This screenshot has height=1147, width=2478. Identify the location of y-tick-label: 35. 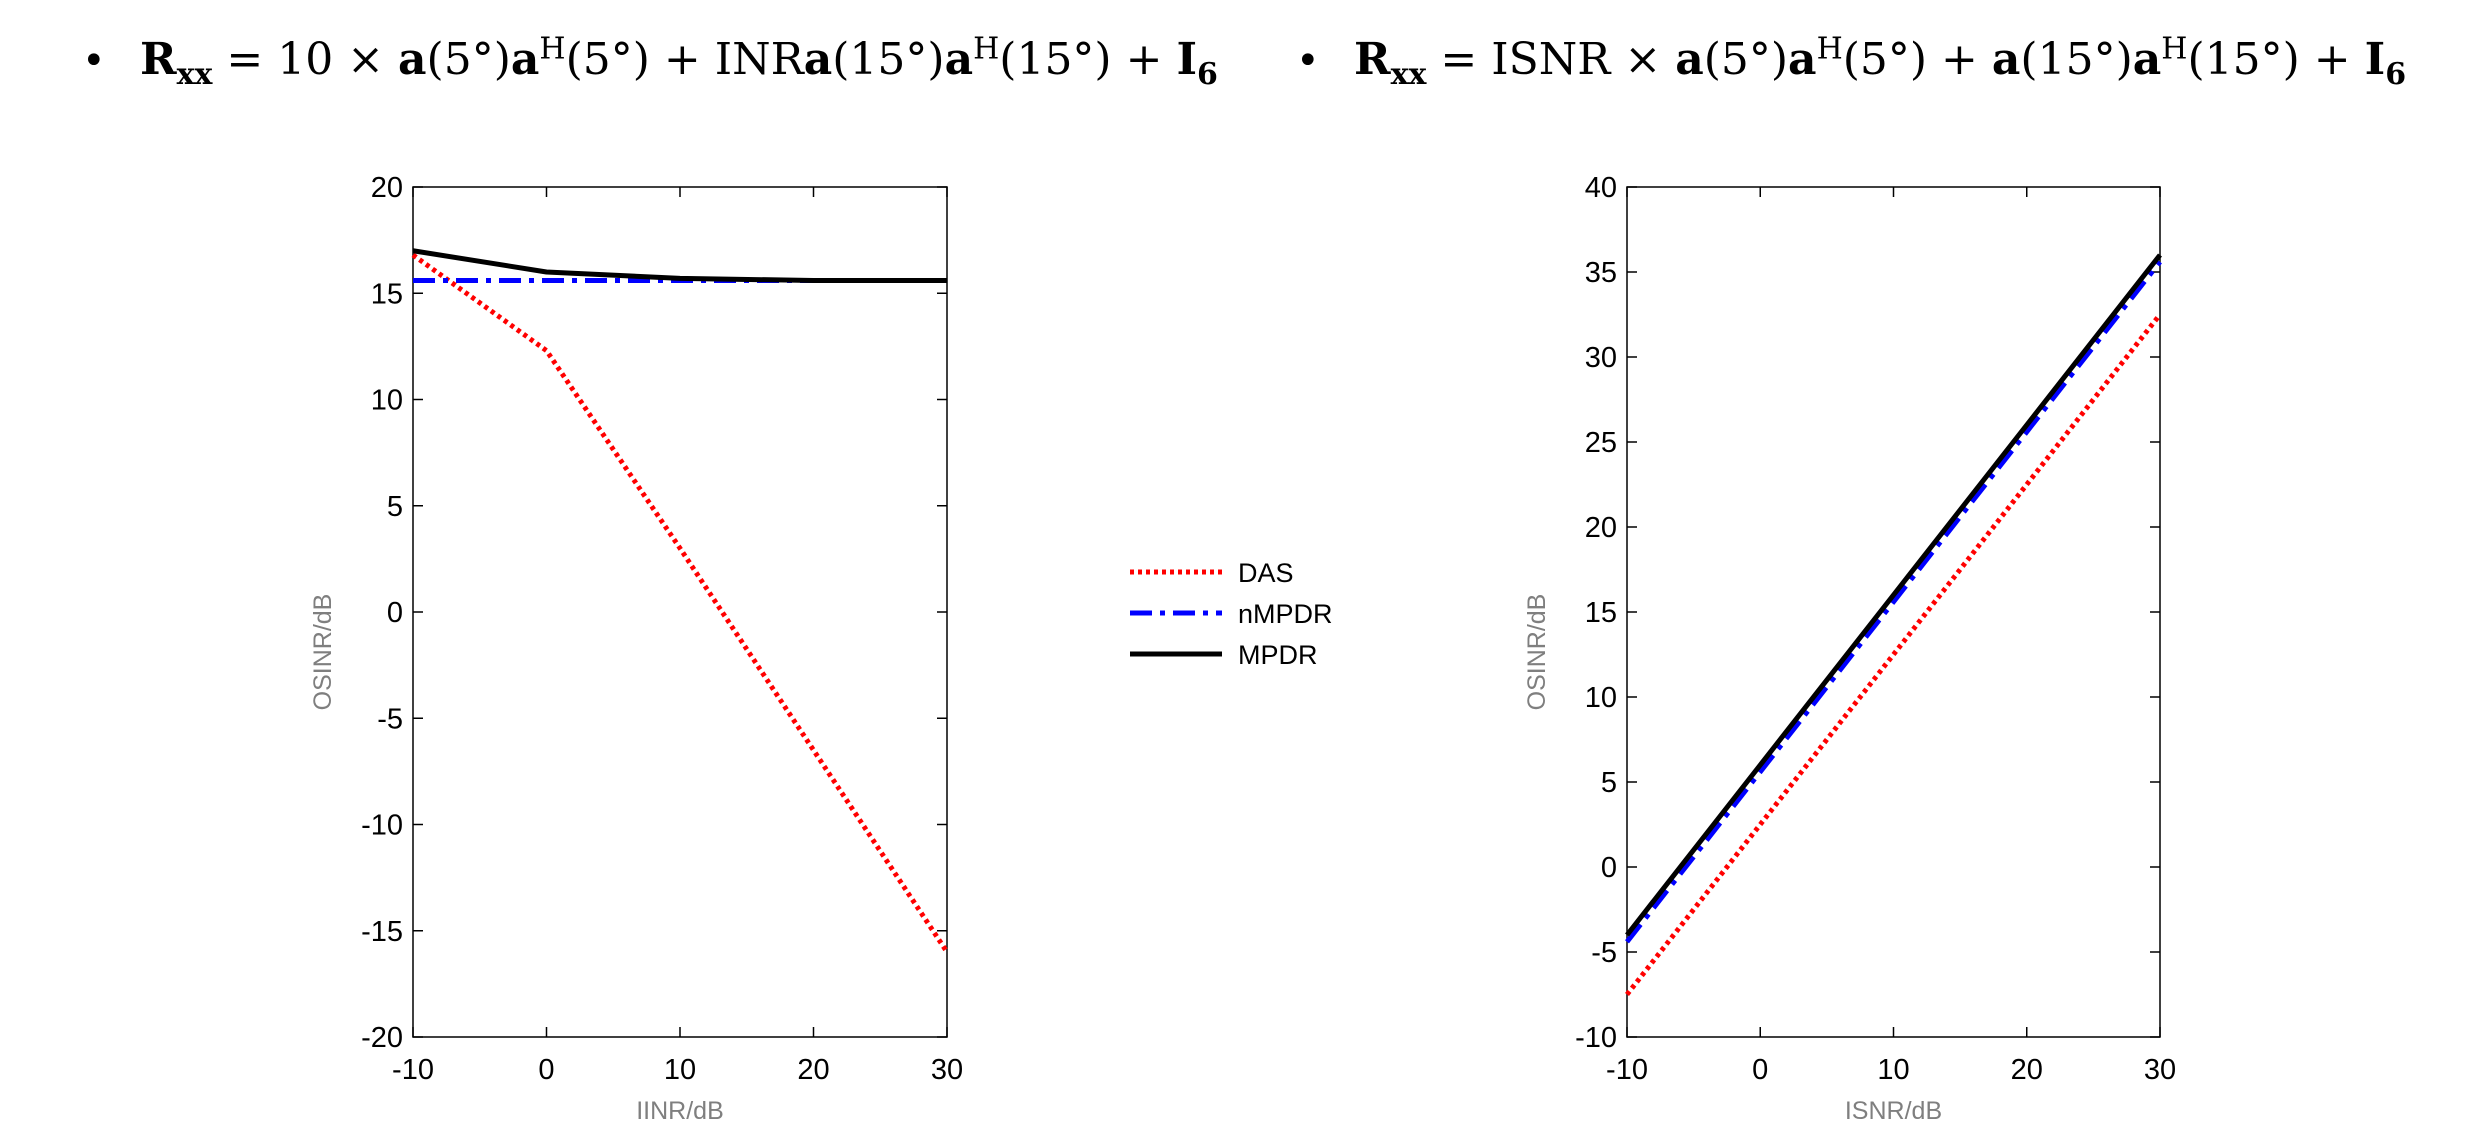
(1601, 273).